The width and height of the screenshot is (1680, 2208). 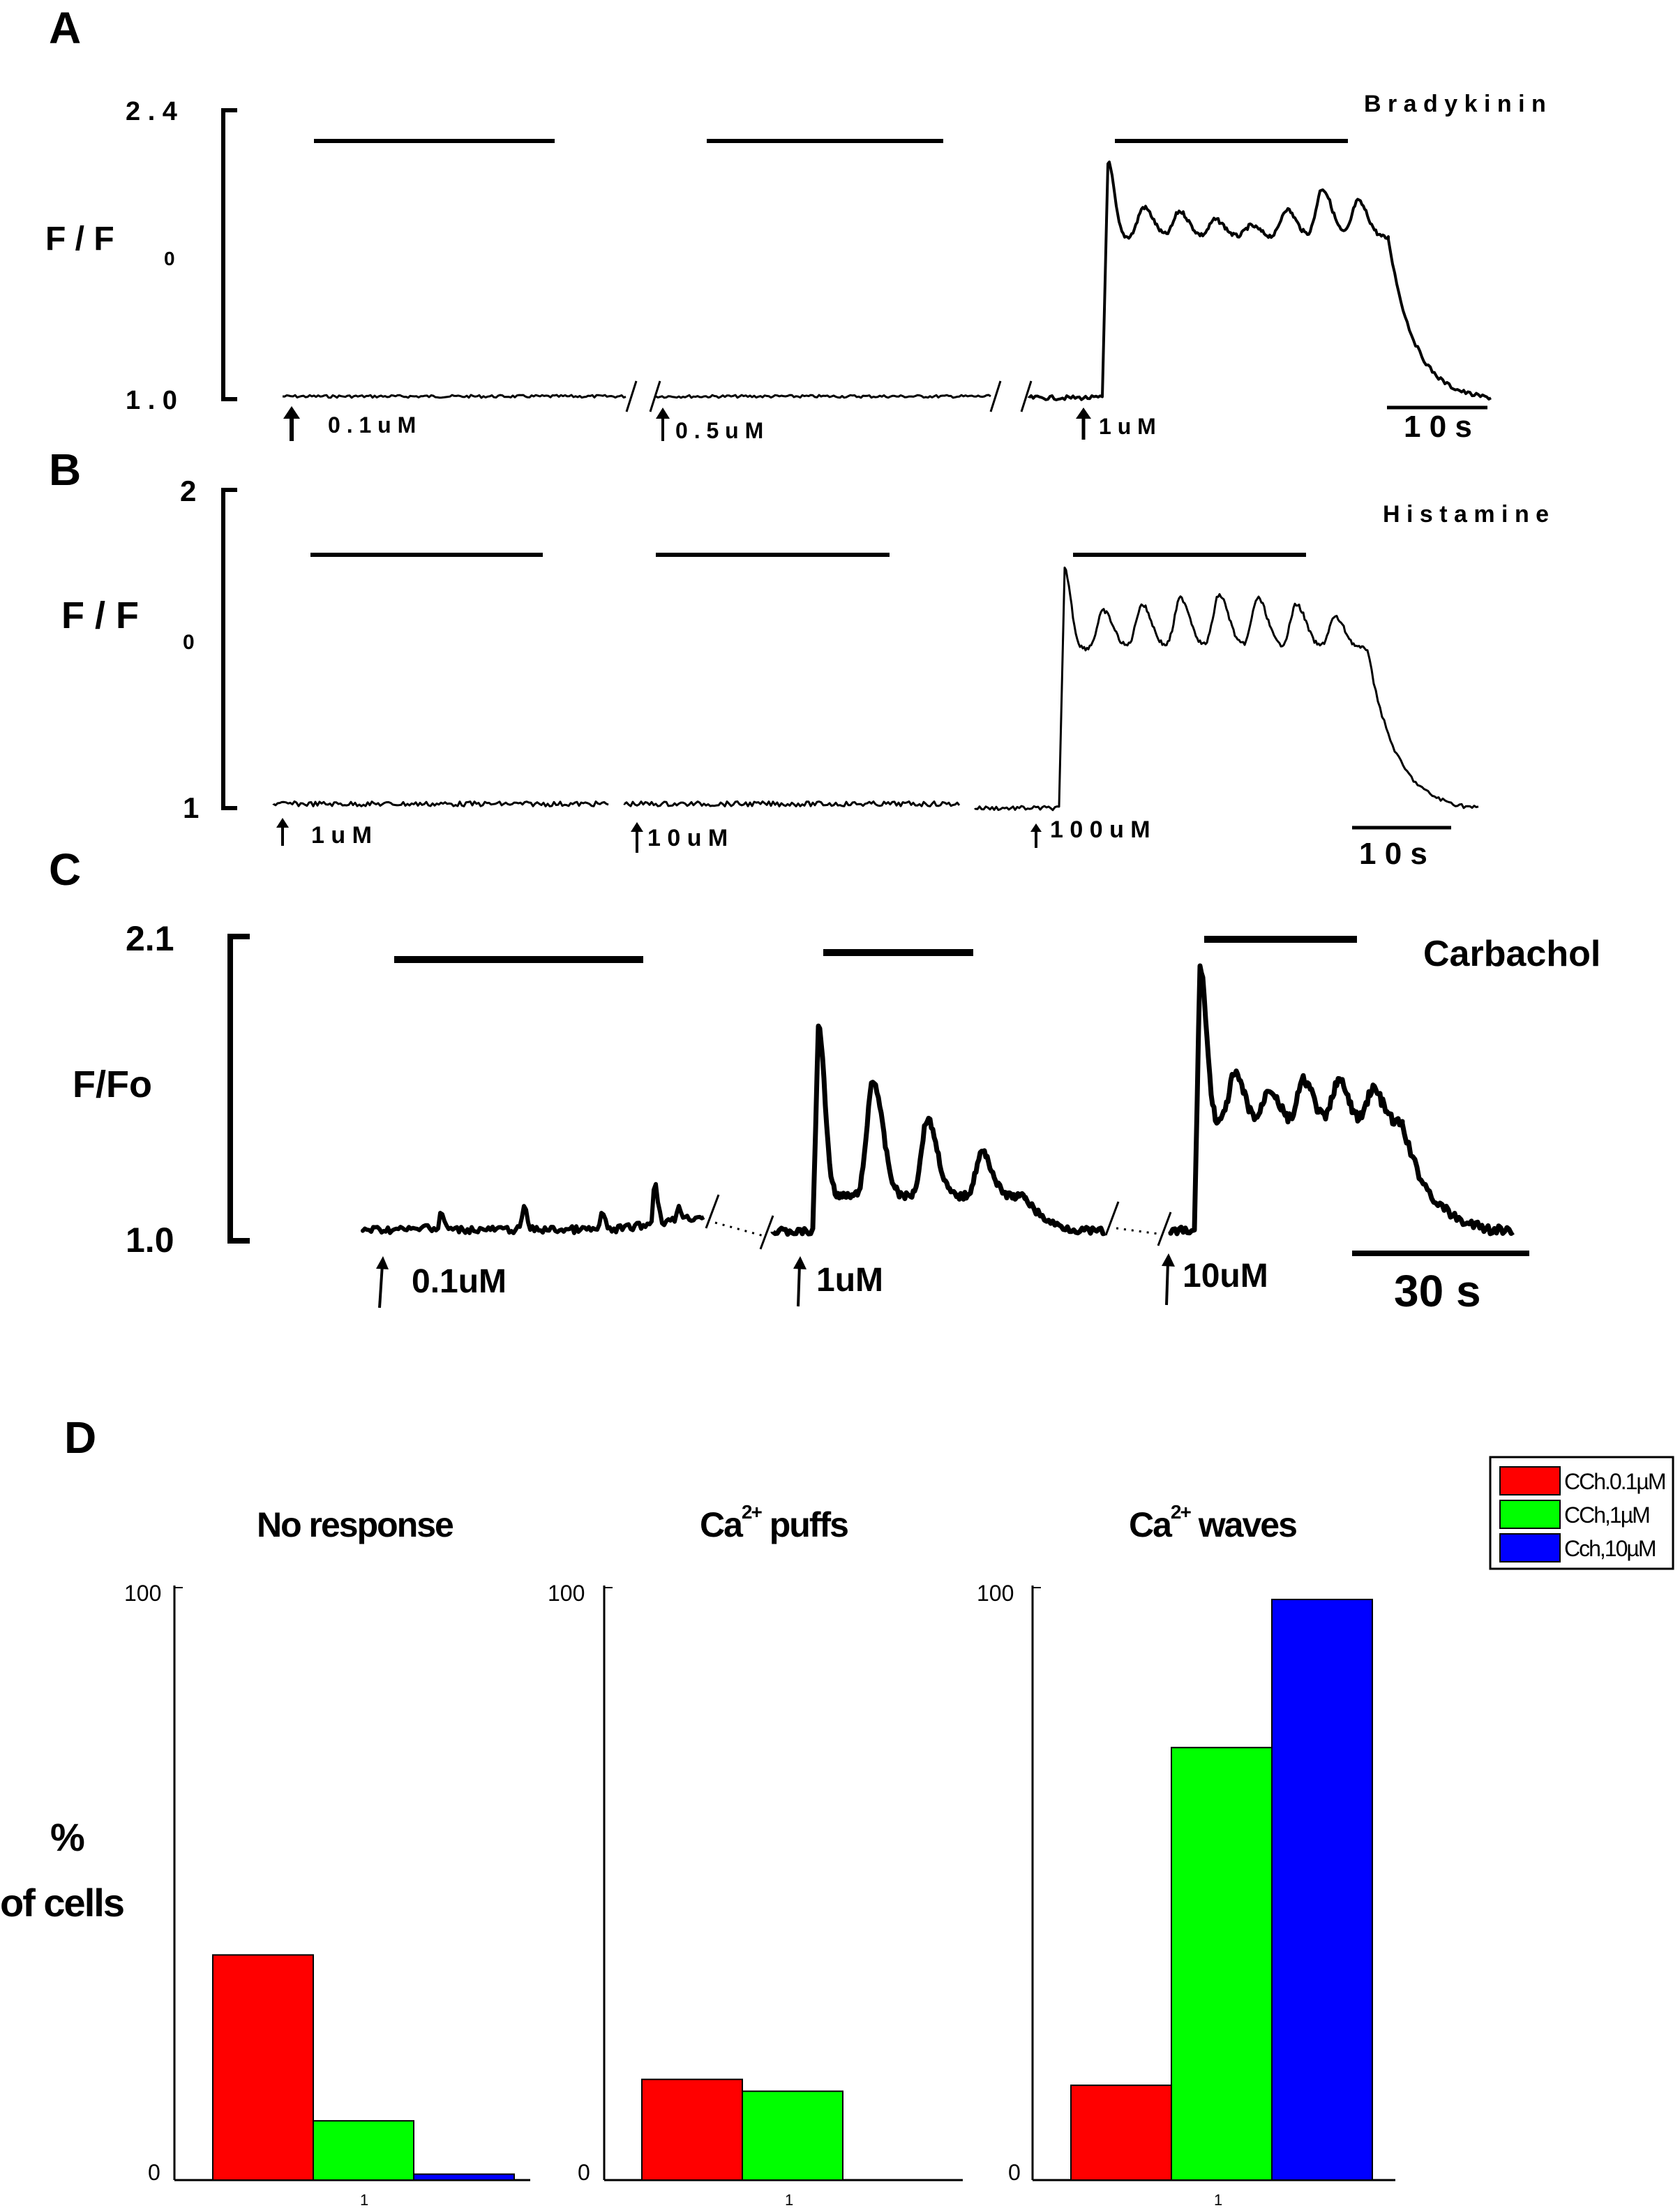 I want to click on subplot-no-response: No response 100 0 1, so click(x=327, y=1856).